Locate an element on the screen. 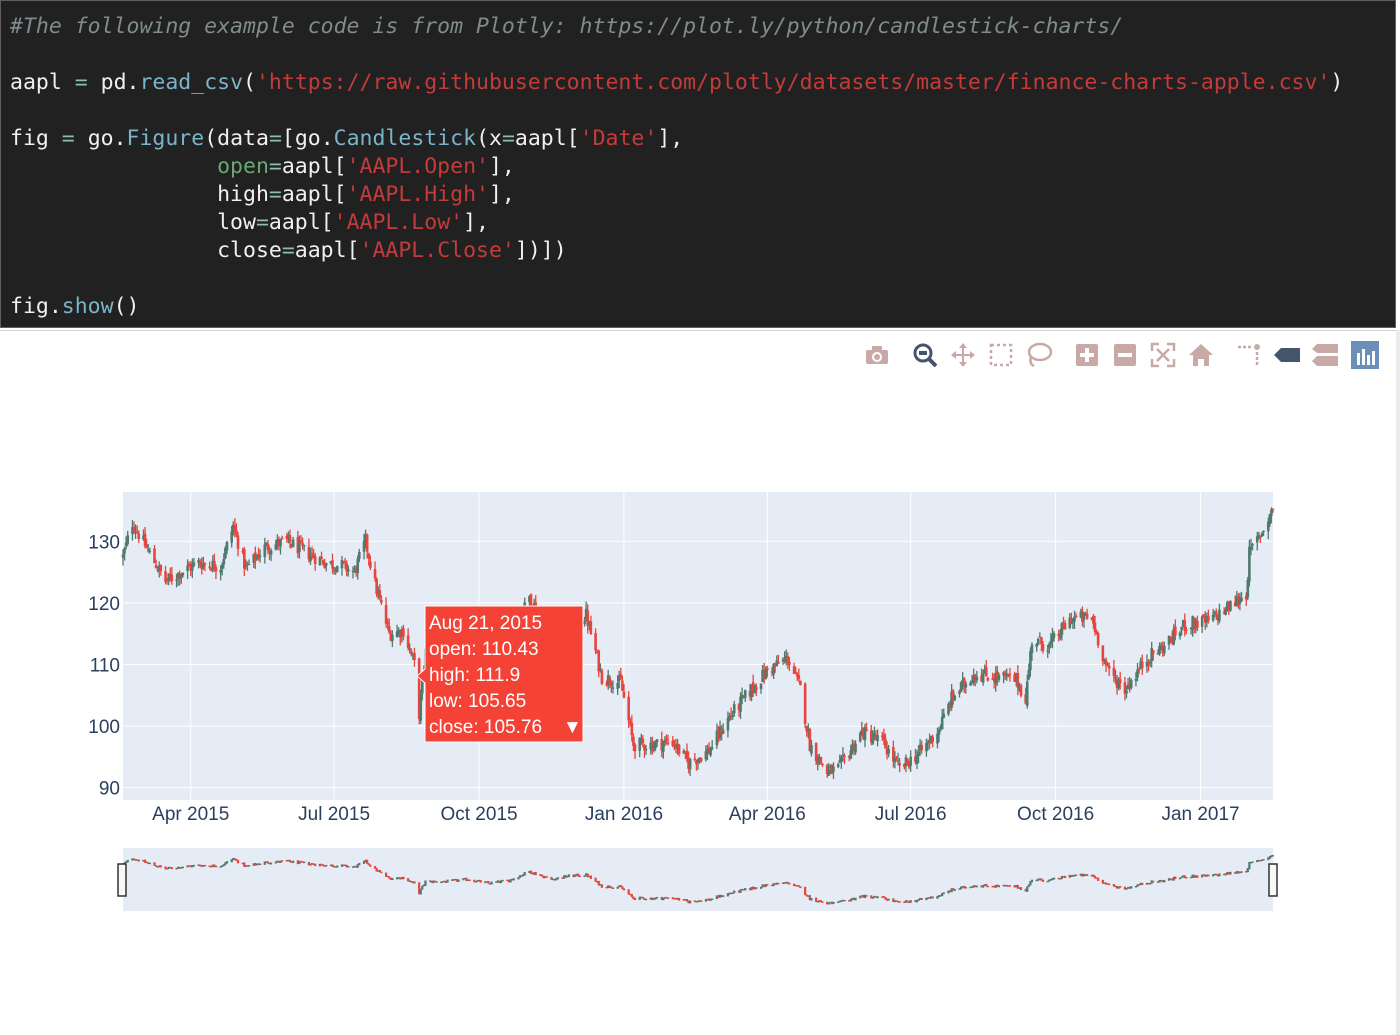 Image resolution: width=1400 pixels, height=1035 pixels. rangeslider-handle-left is located at coordinates (122, 880).